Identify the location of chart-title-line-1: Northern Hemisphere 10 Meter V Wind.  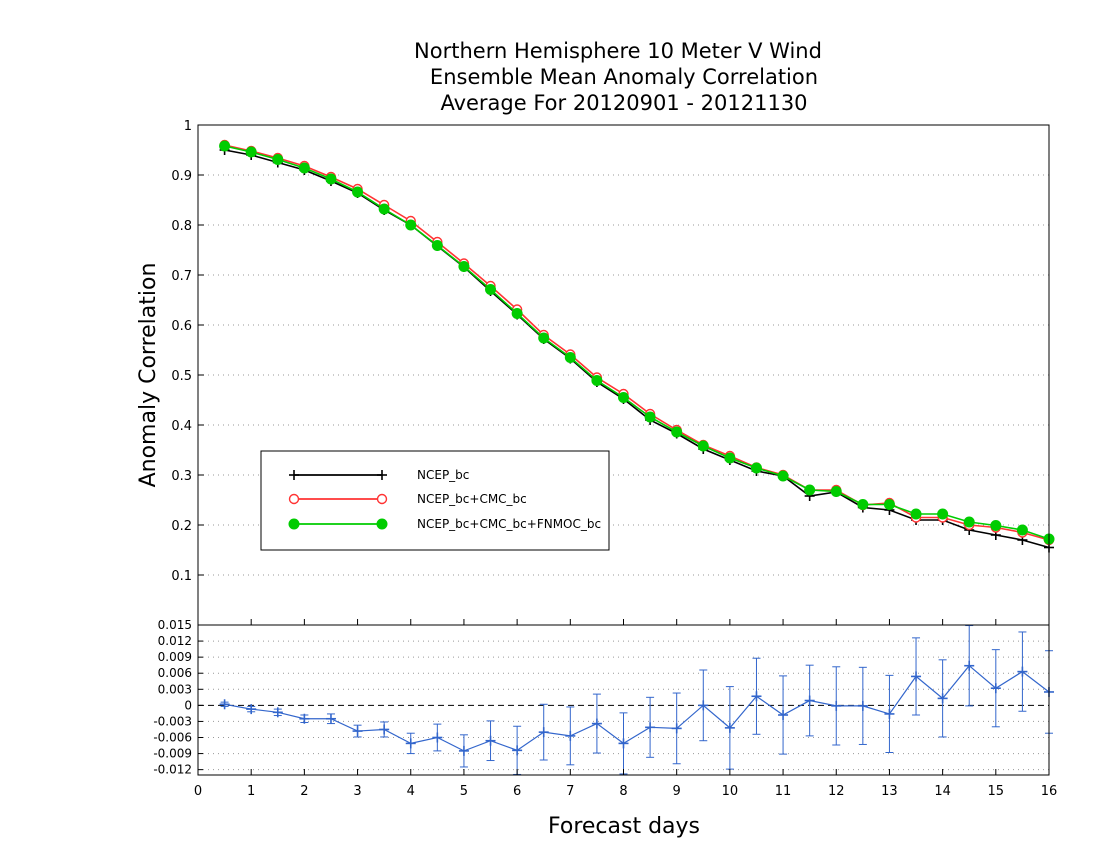
(618, 51).